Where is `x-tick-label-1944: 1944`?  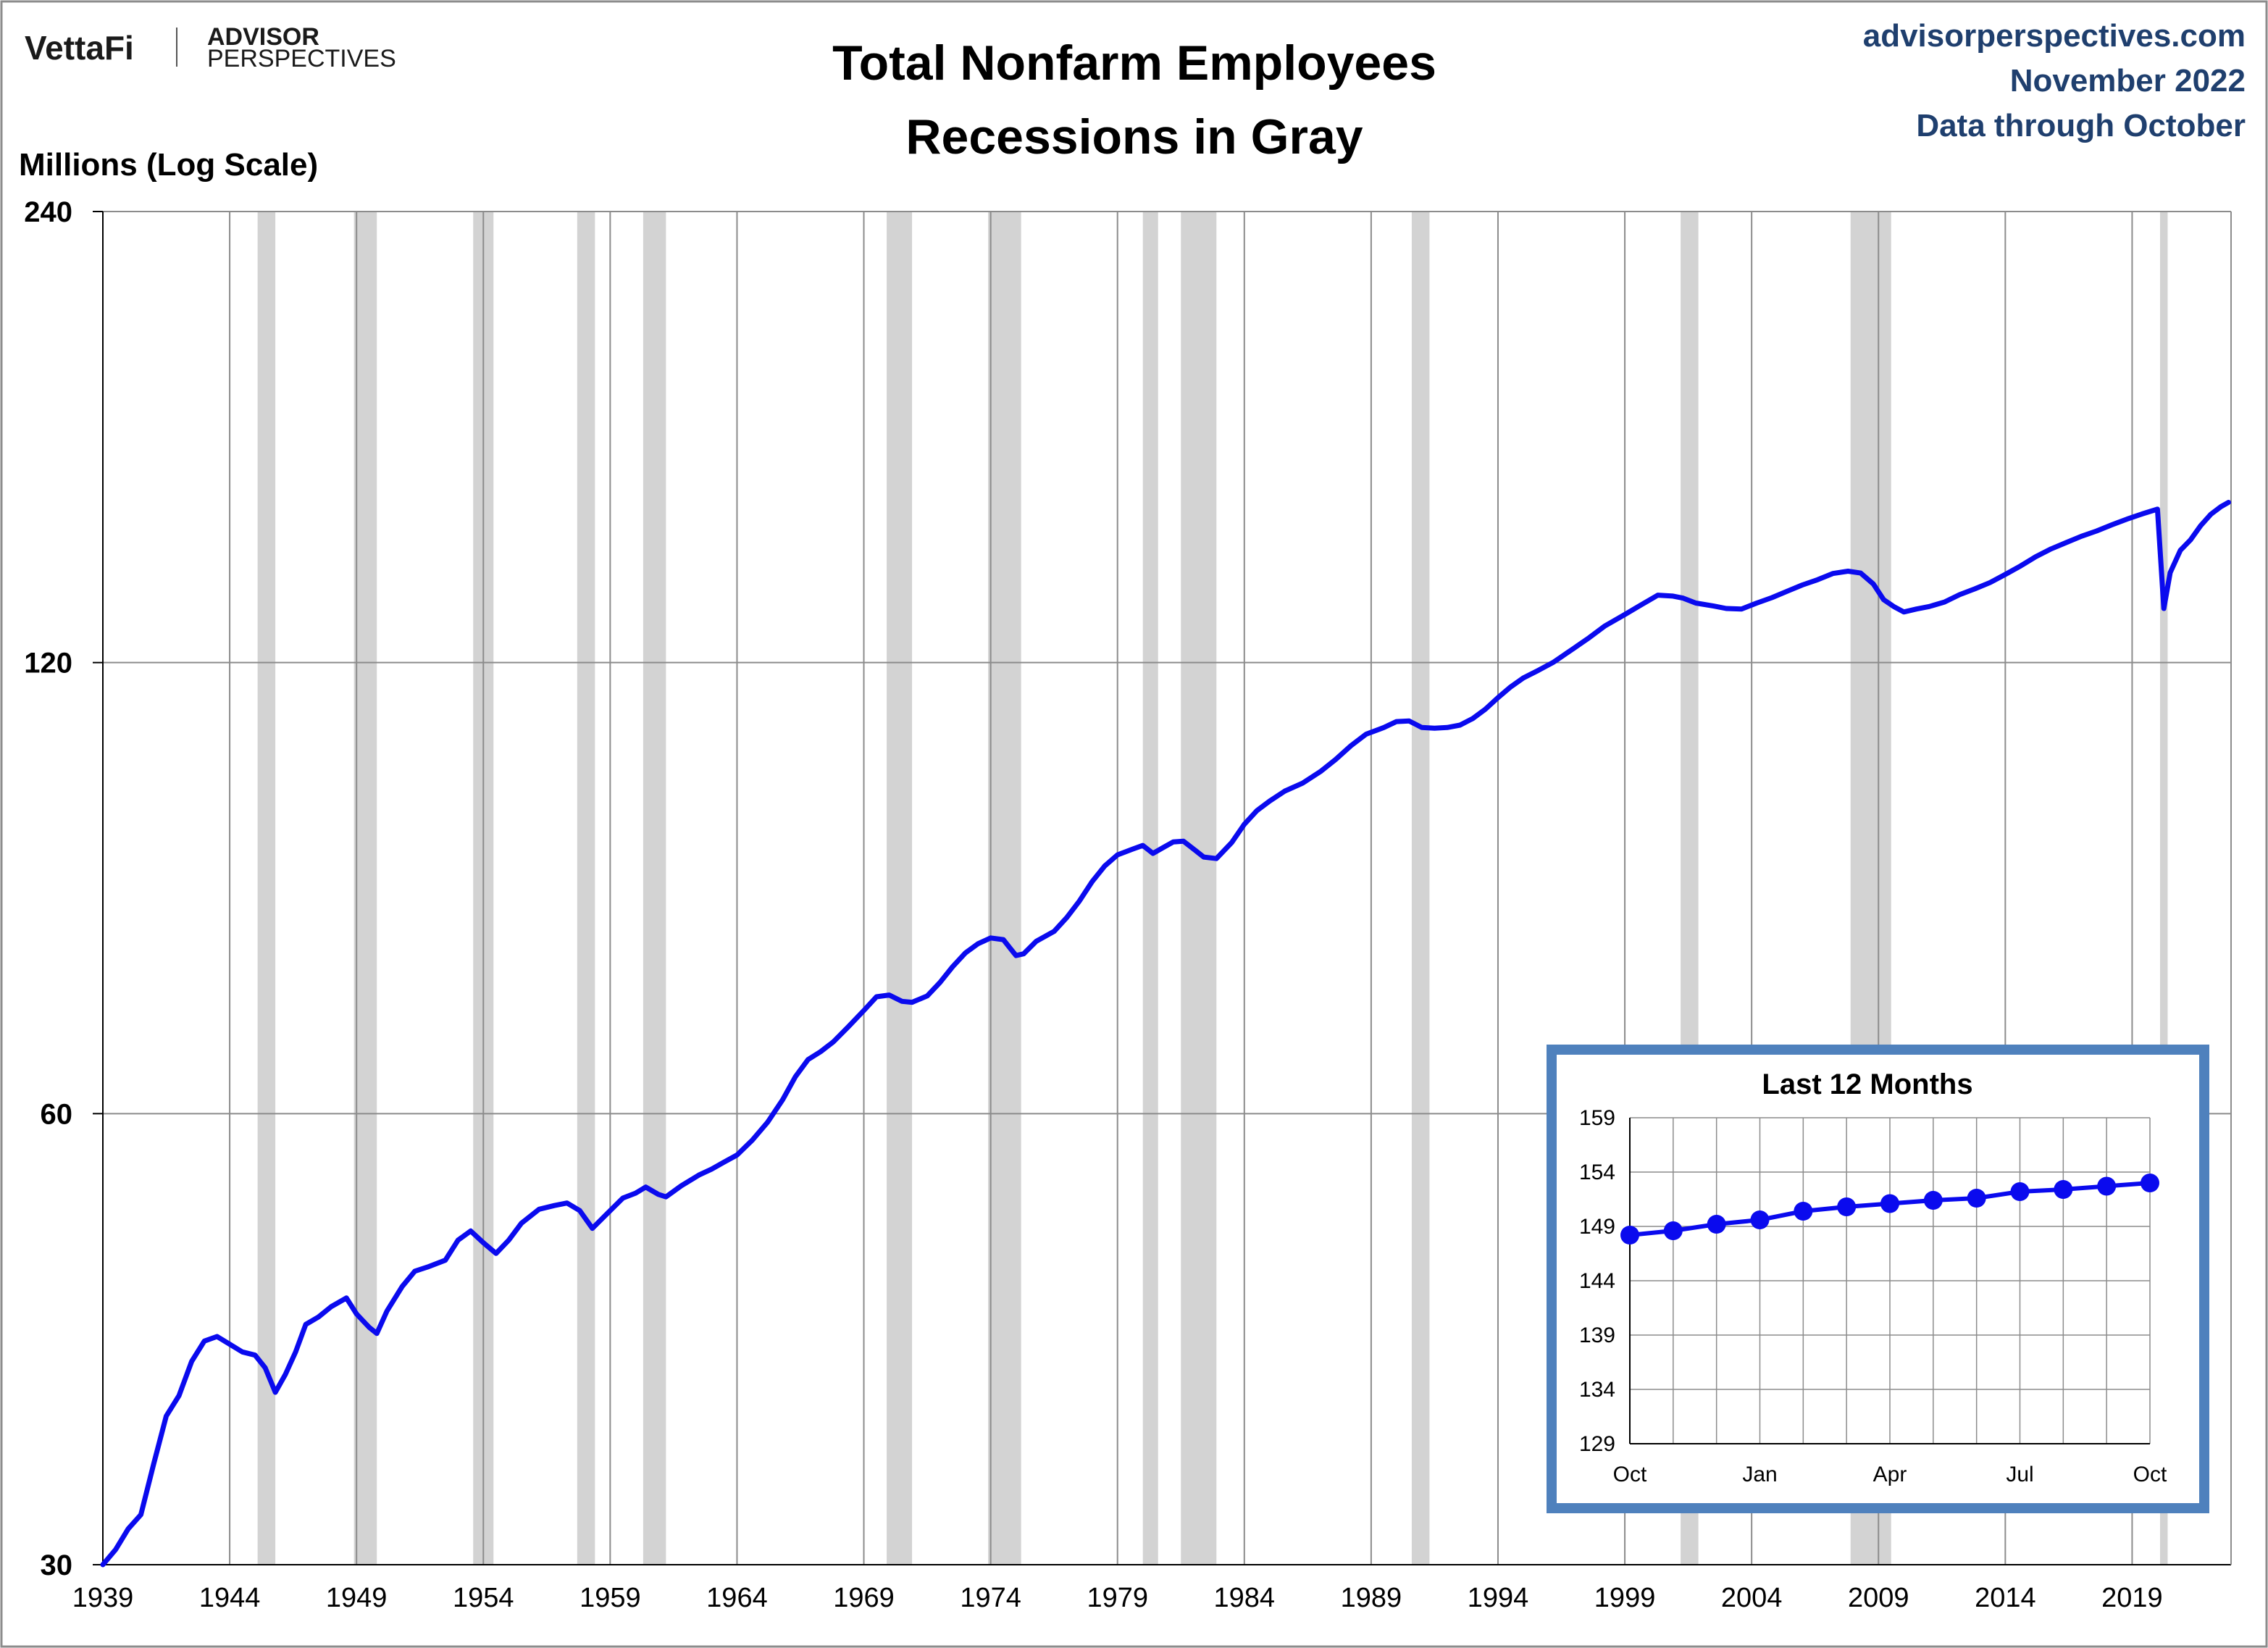 x-tick-label-1944: 1944 is located at coordinates (230, 1598).